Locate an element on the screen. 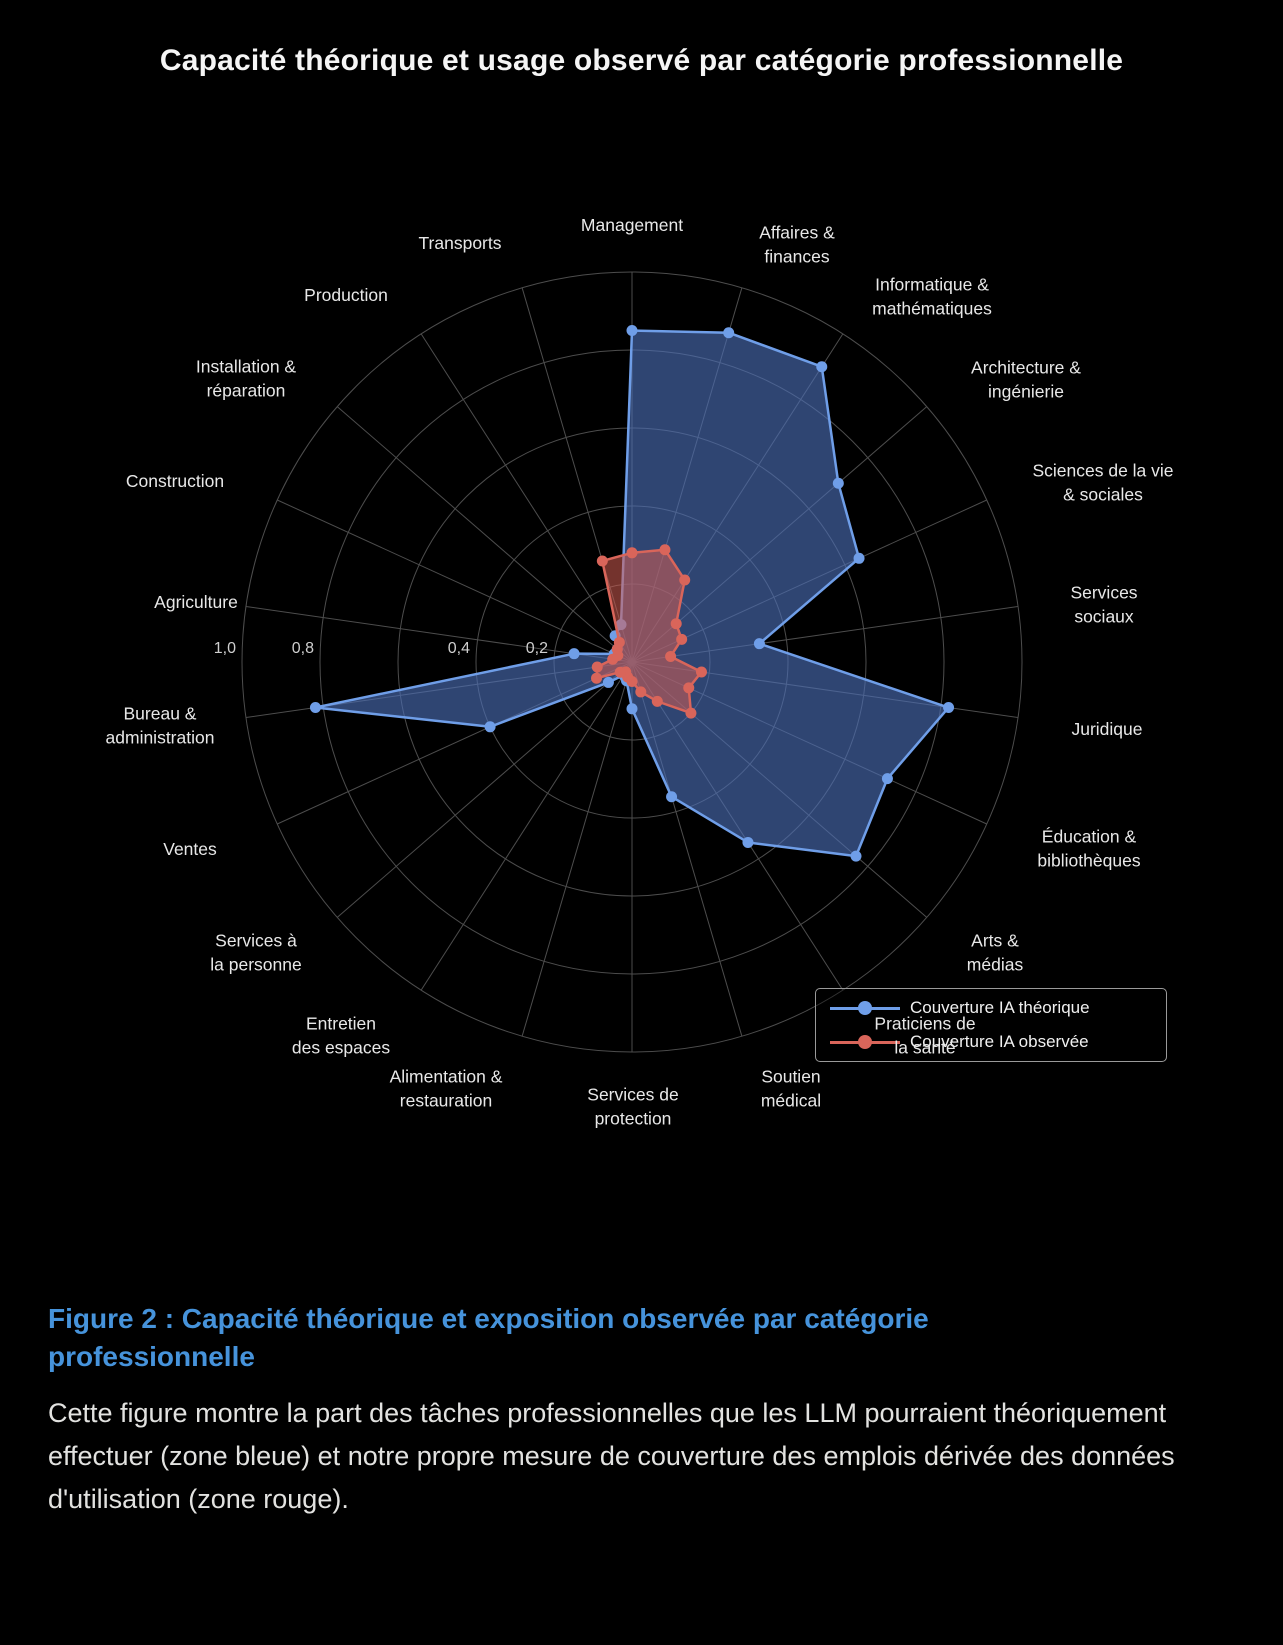 This screenshot has height=1645, width=1283. category-label-education-bibliotheques: Éducation & bibliothèques is located at coordinates (1089, 848).